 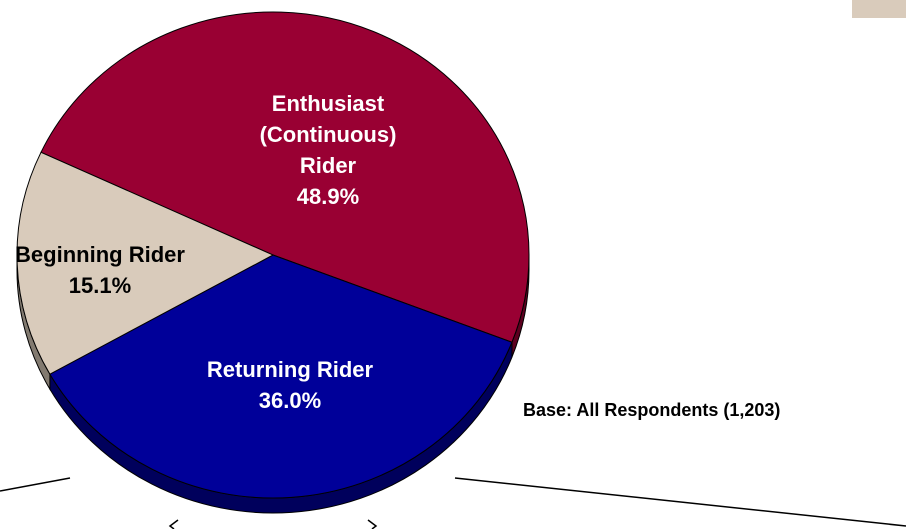 What do you see at coordinates (879, 9) in the screenshot?
I see `corner-box` at bounding box center [879, 9].